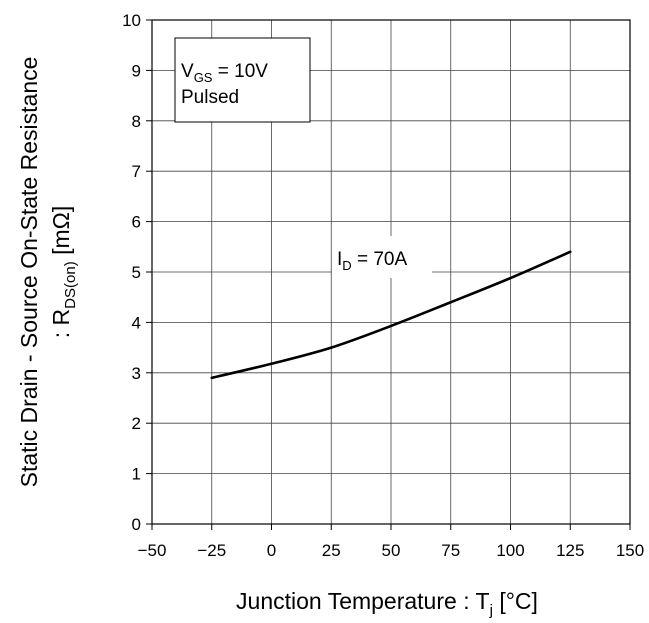  What do you see at coordinates (210, 97) in the screenshot?
I see `pulsed-label: Pulsed` at bounding box center [210, 97].